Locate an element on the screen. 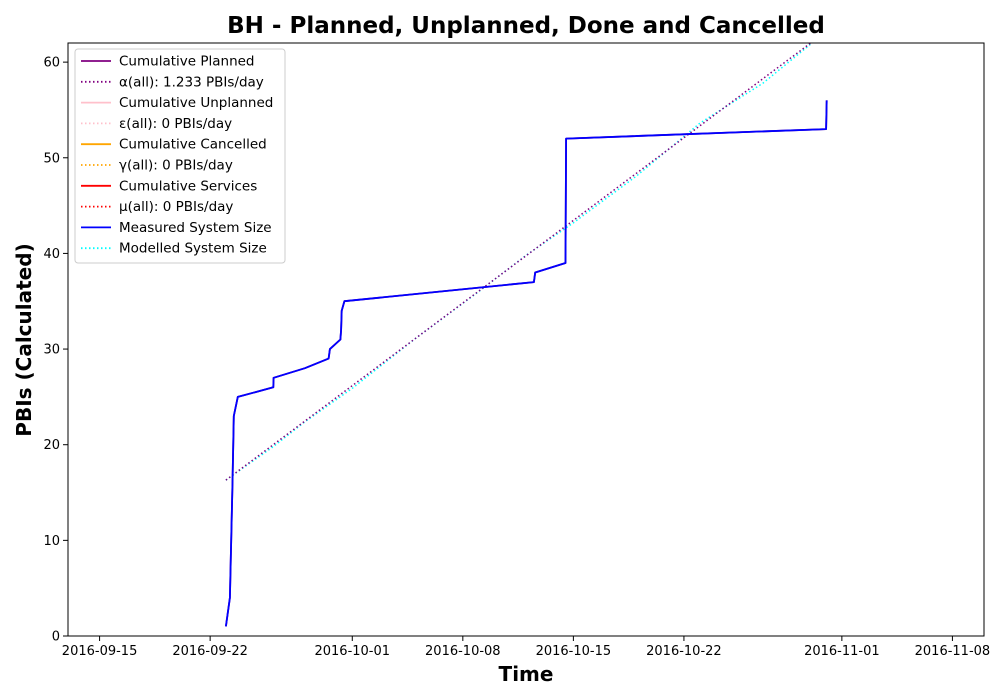 This screenshot has width=1000, height=700. legend-label: ε(all): 0 PBIs/day is located at coordinates (175, 124).